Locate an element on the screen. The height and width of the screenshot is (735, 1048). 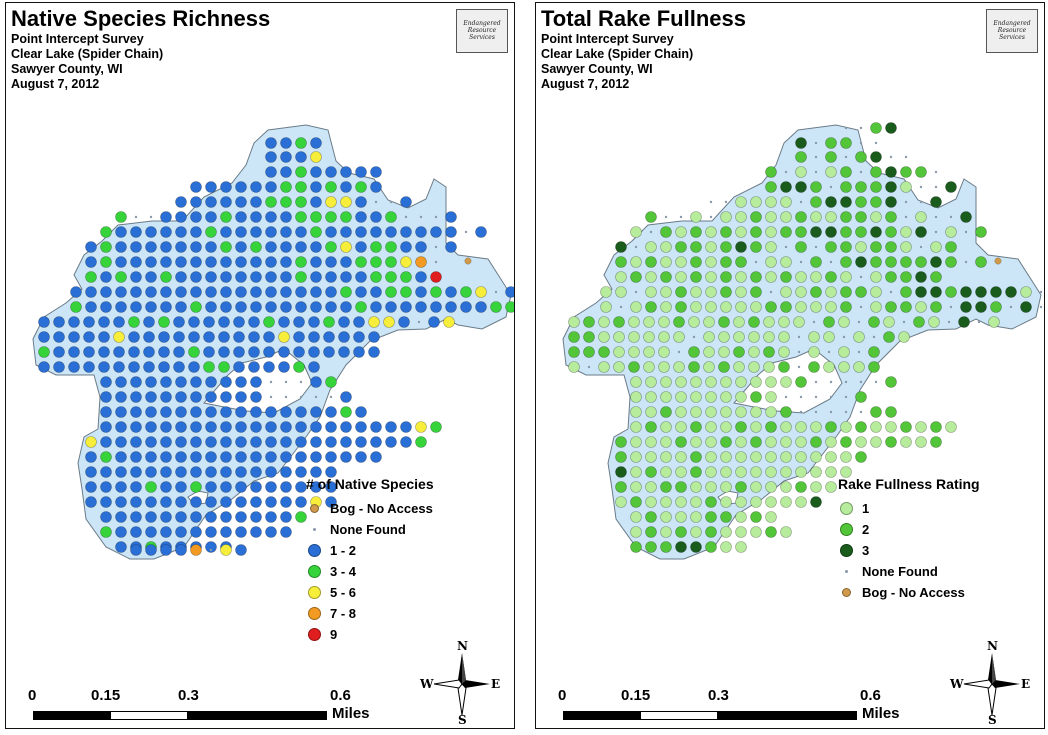
logo-text: Endangered Resource Services is located at coordinates (1012, 30).